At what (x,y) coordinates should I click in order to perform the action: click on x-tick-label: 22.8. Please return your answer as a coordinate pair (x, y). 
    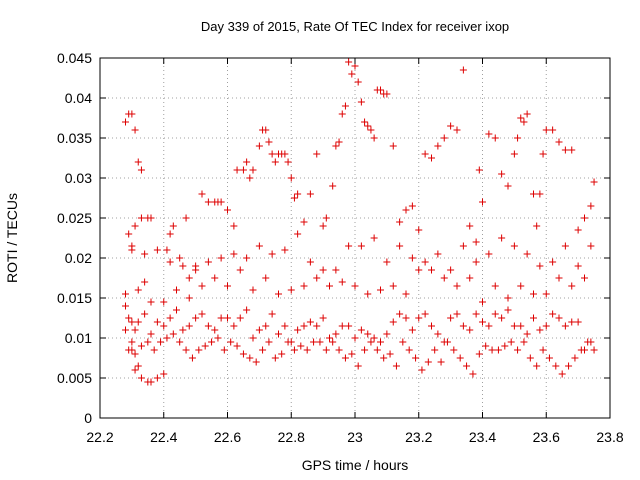
    Looking at the image, I should click on (291, 437).